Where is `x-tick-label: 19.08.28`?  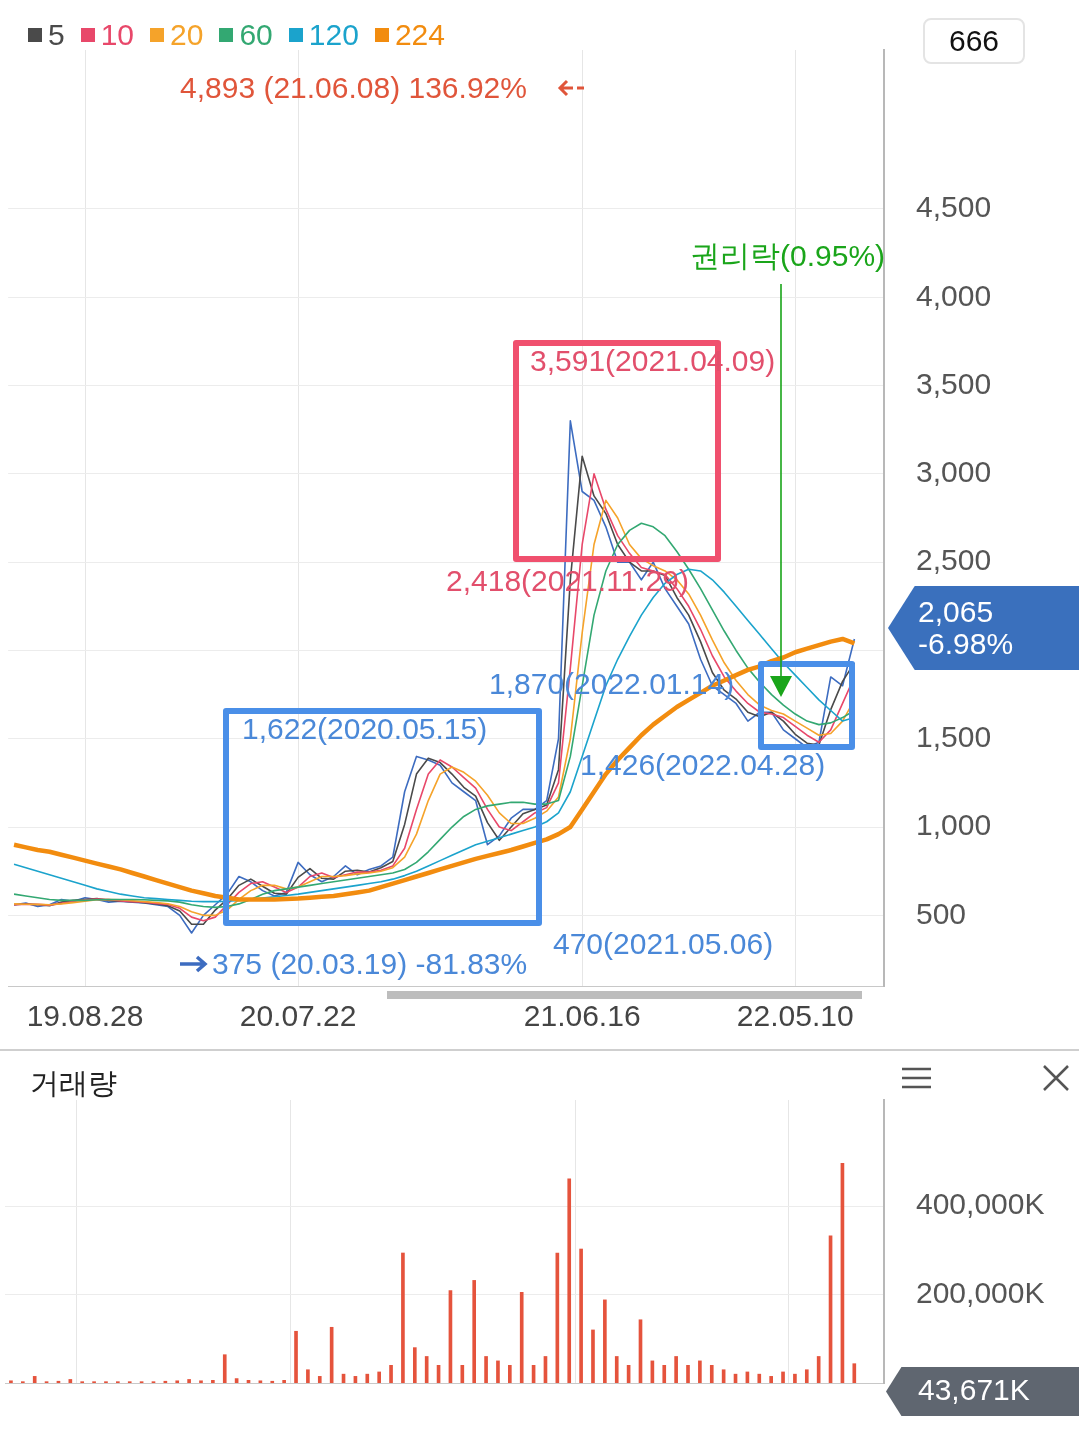 x-tick-label: 19.08.28 is located at coordinates (85, 1016).